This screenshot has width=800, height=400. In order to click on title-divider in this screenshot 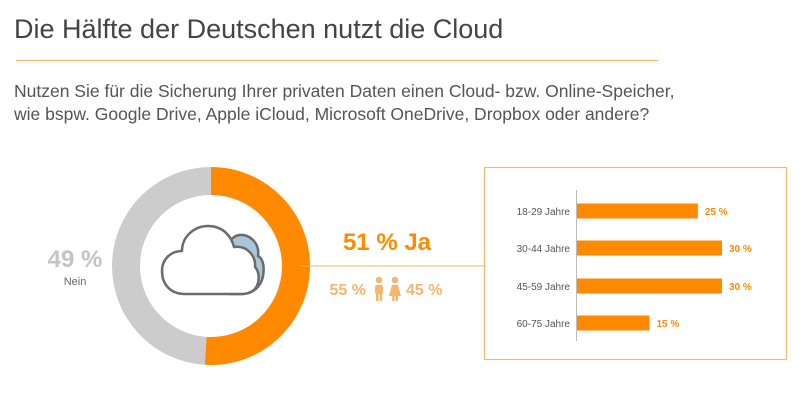, I will do `click(337, 60)`.